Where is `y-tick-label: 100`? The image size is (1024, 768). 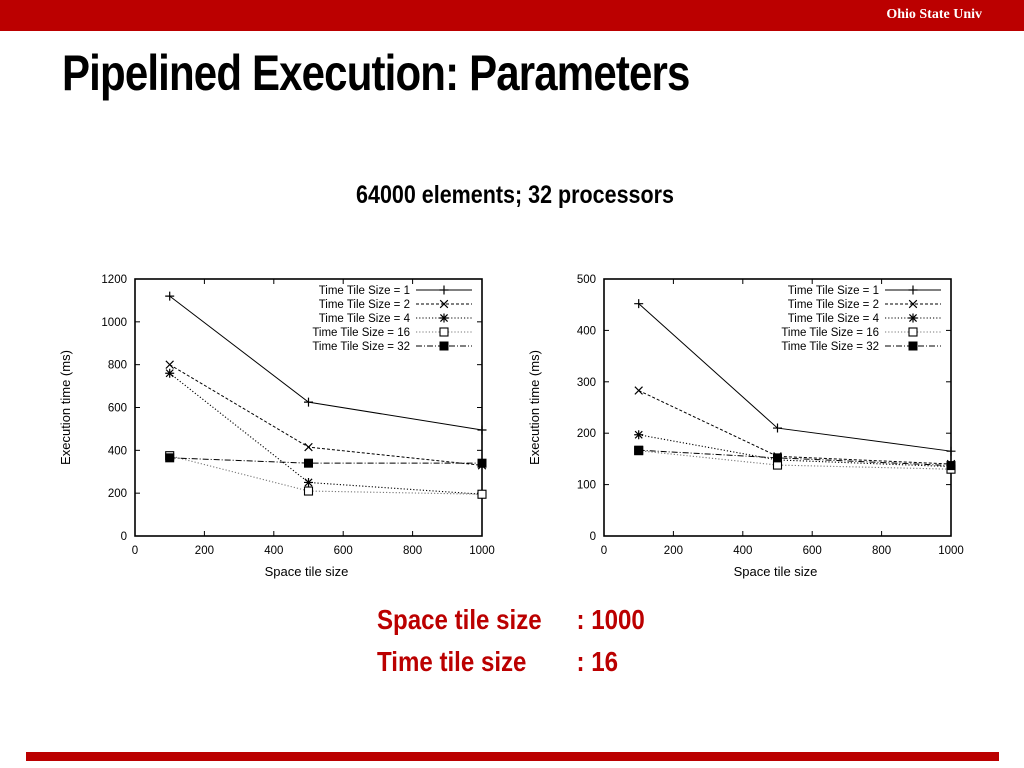
y-tick-label: 100 is located at coordinates (586, 486).